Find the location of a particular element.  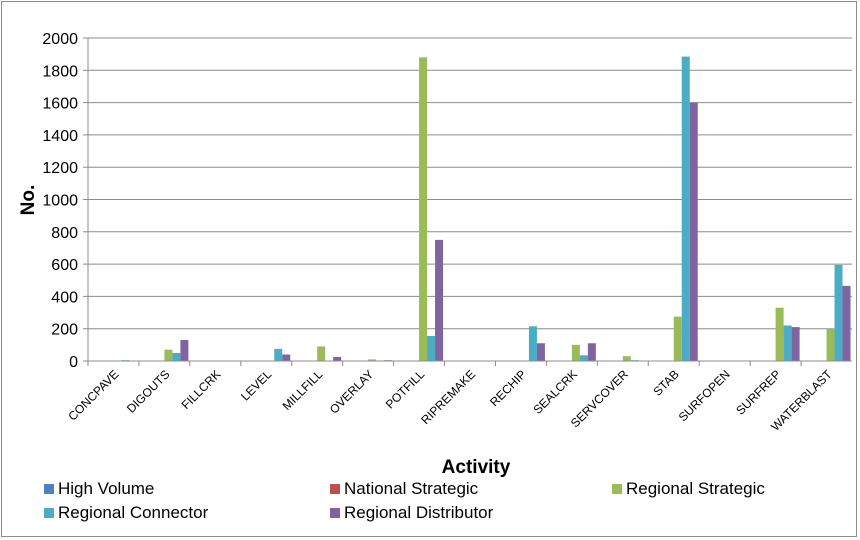

y-tick-label: 200 is located at coordinates (64, 330).